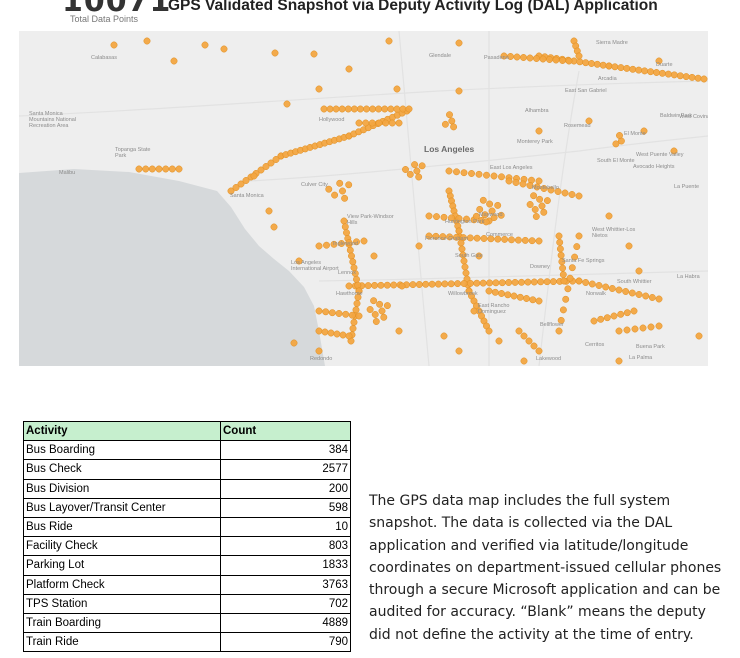 The image size is (740, 658). Describe the element at coordinates (577, 126) in the screenshot. I see `map-place-label: Rosemead` at that location.